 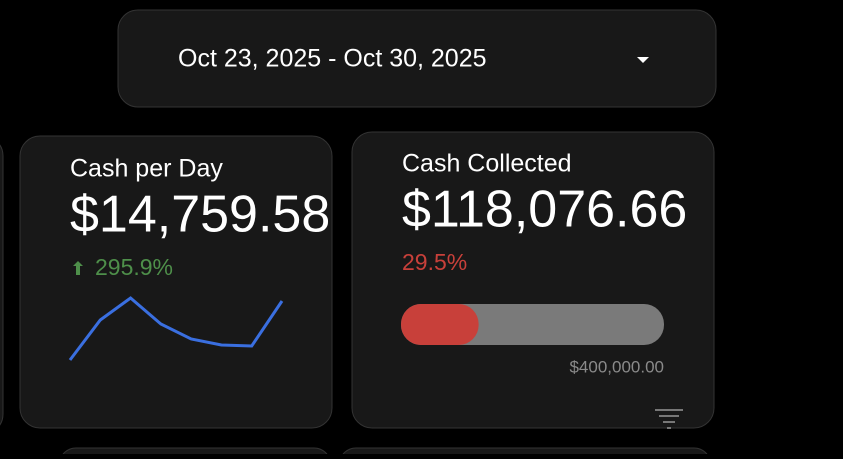 What do you see at coordinates (134, 267) in the screenshot?
I see `card-change: 295.9%` at bounding box center [134, 267].